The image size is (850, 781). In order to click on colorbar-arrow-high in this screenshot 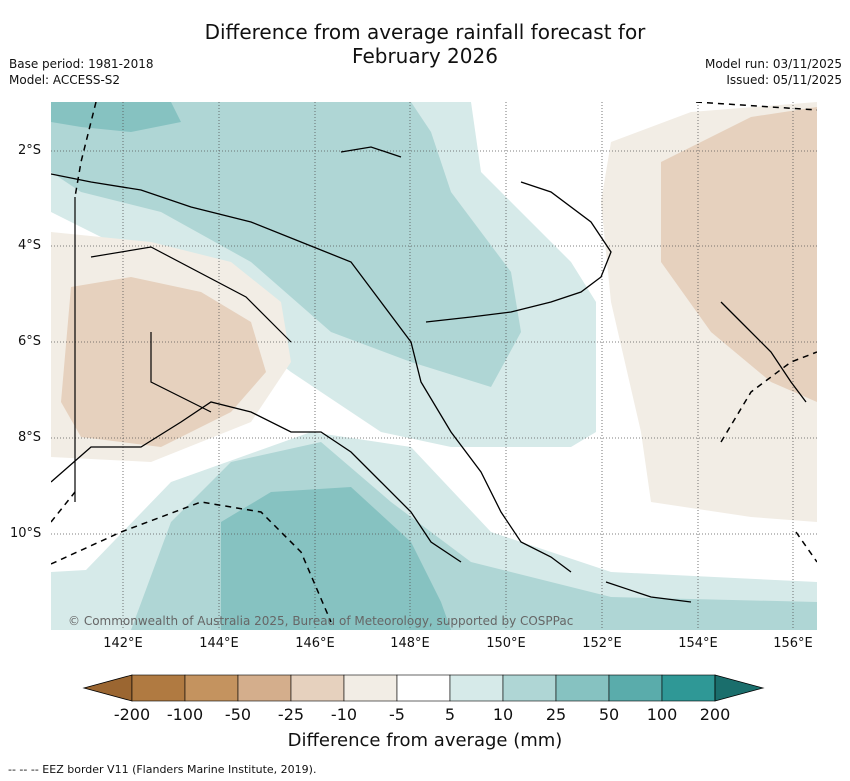, I will do `click(739, 688)`.